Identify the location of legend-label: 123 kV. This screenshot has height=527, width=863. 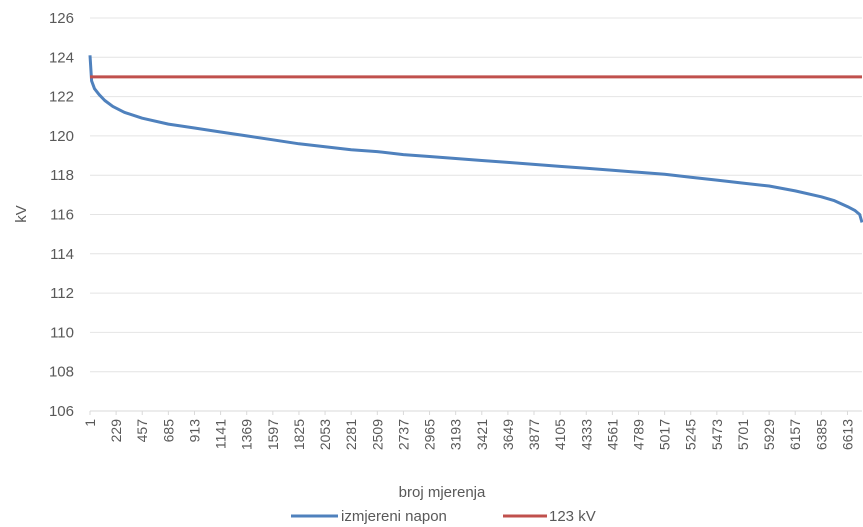
(572, 516).